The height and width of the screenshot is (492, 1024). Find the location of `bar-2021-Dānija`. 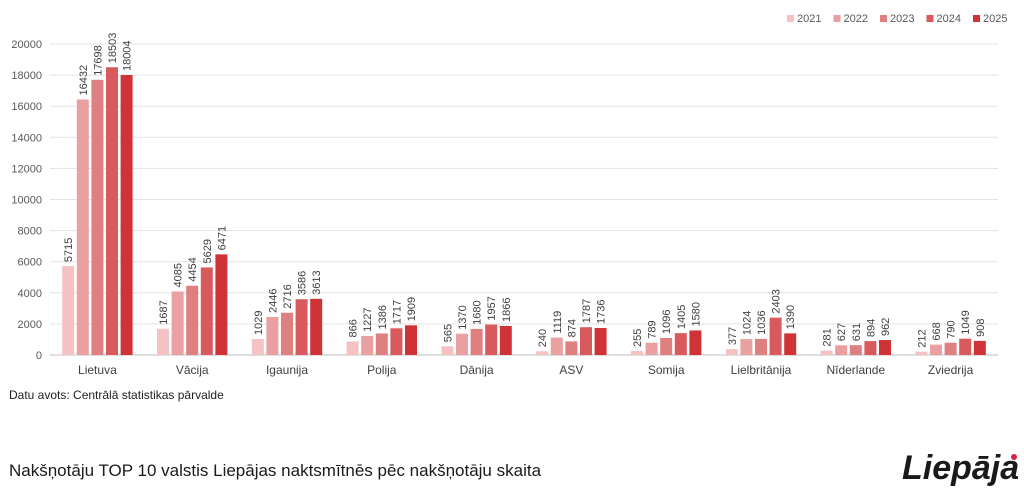

bar-2021-Dānija is located at coordinates (447, 350).